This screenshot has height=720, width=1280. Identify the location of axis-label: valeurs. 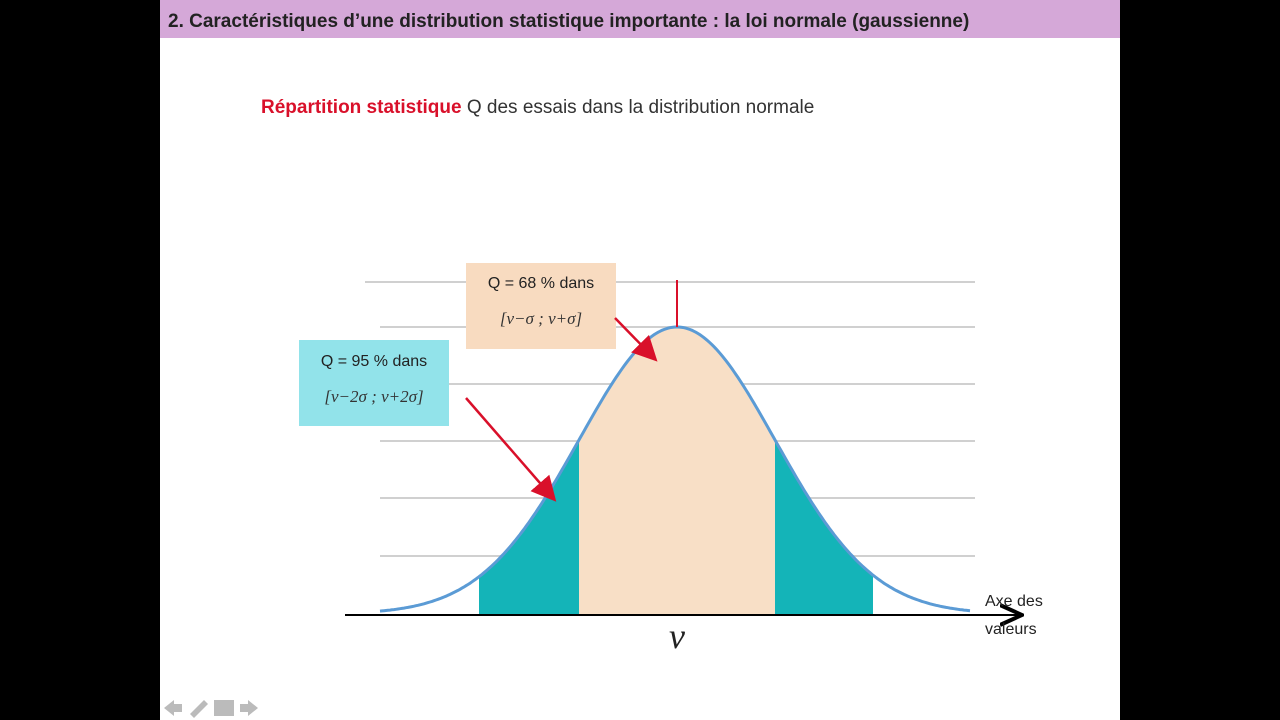
(1011, 629).